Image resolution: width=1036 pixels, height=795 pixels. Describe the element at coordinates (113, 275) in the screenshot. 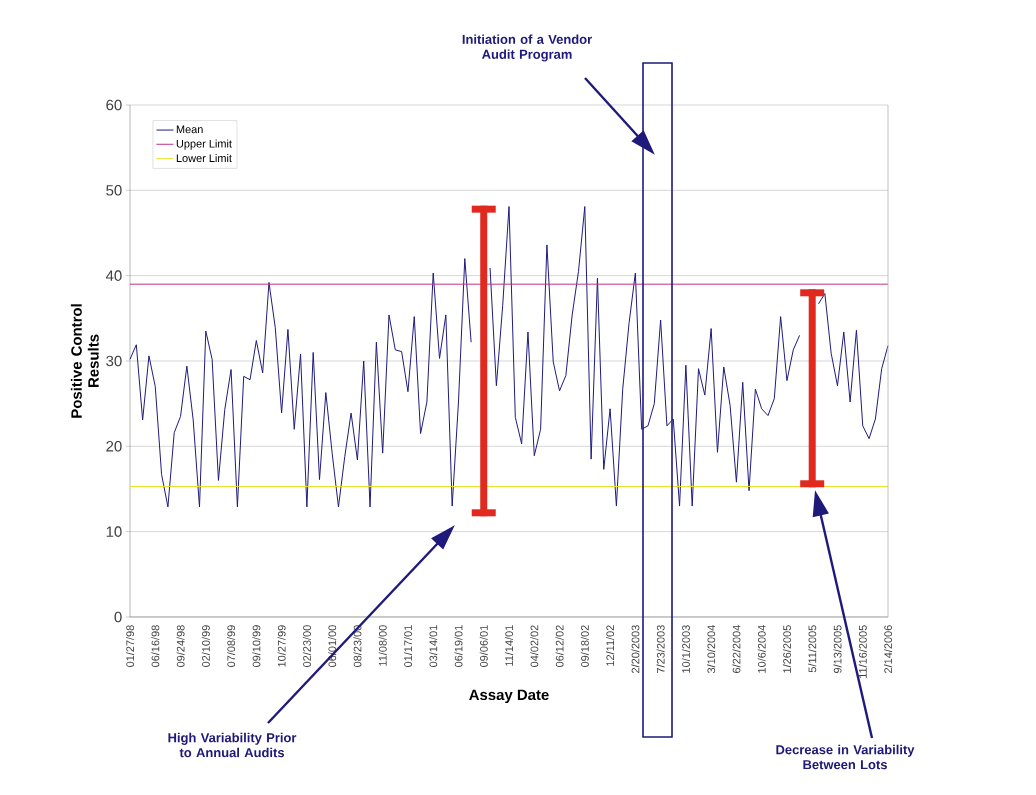

I see `y-tick-label: 40` at that location.